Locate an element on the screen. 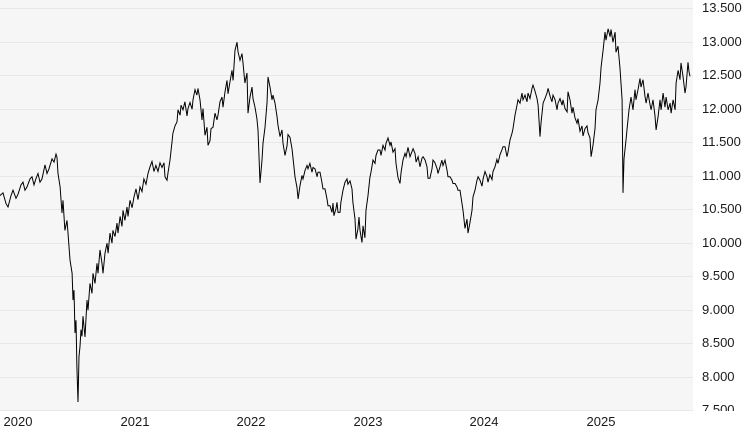 This screenshot has height=430, width=753. y-axis-label: 11.000 is located at coordinates (721, 175).